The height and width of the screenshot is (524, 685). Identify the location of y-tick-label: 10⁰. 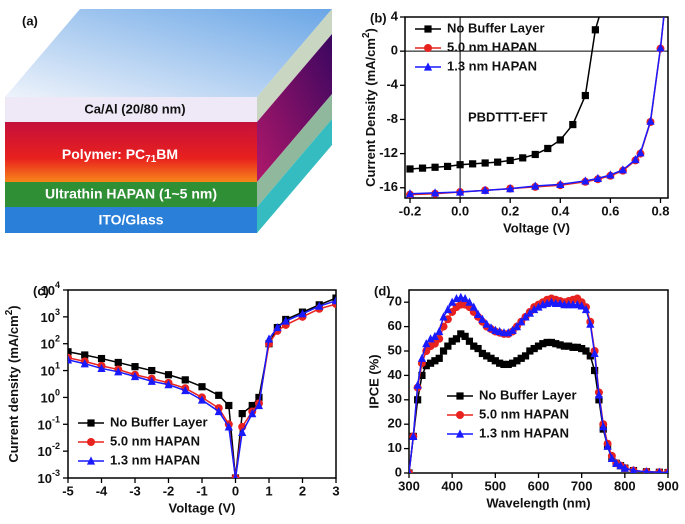
(50, 397).